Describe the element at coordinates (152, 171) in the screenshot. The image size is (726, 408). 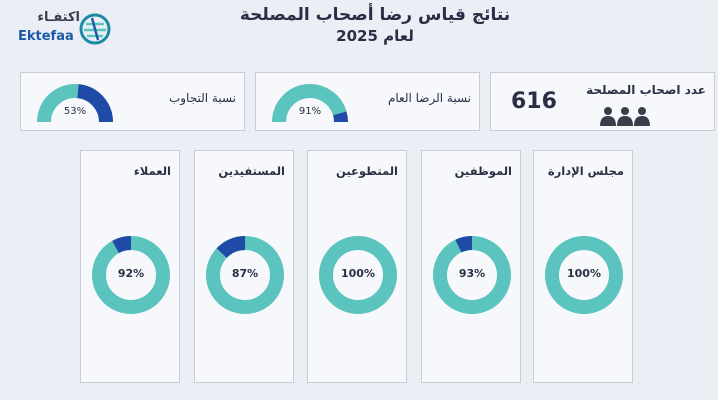
I see `category-label: العملاء` at that location.